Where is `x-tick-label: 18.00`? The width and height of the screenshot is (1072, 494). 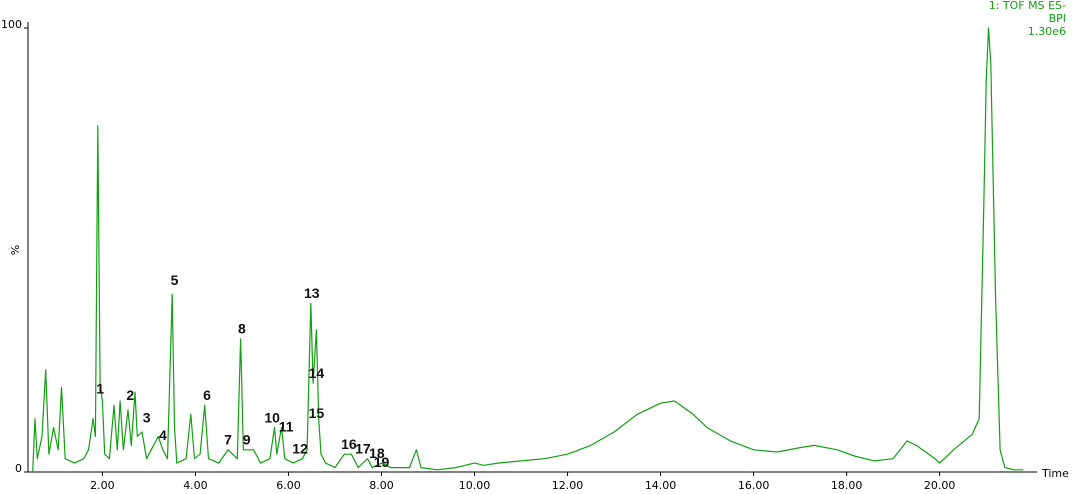 x-tick-label: 18.00 is located at coordinates (847, 485).